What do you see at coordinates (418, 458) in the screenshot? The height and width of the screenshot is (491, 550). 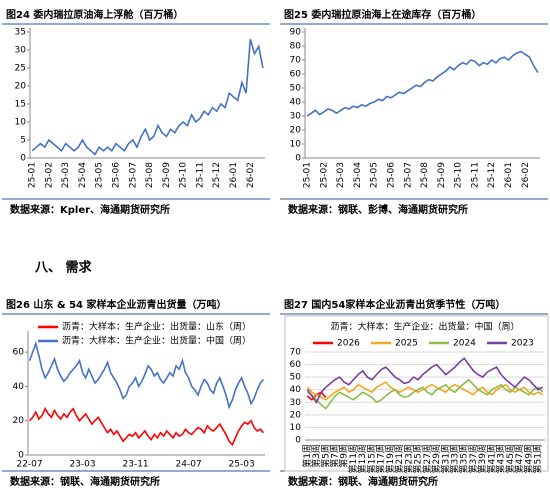 I see `x-tick-label: 第25周` at bounding box center [418, 458].